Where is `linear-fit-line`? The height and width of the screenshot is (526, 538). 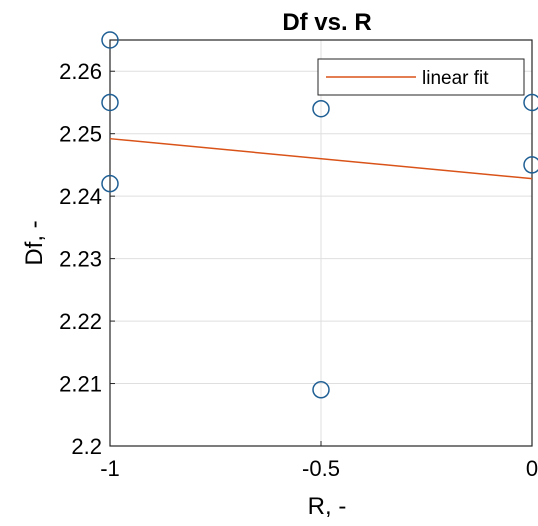 linear-fit-line is located at coordinates (321, 158).